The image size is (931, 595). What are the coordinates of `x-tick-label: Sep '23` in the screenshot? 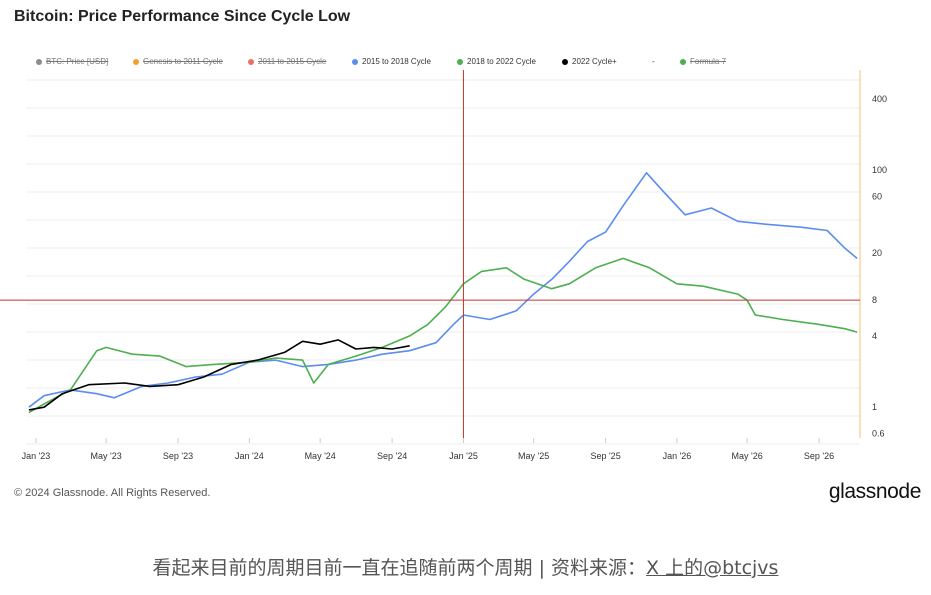 It's located at (178, 456).